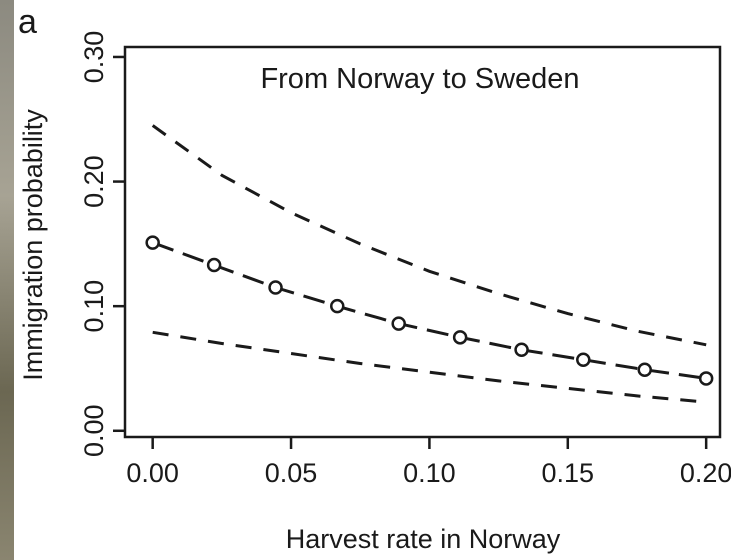 The width and height of the screenshot is (731, 560). Describe the element at coordinates (291, 473) in the screenshot. I see `x-tick-label: 0.05` at that location.